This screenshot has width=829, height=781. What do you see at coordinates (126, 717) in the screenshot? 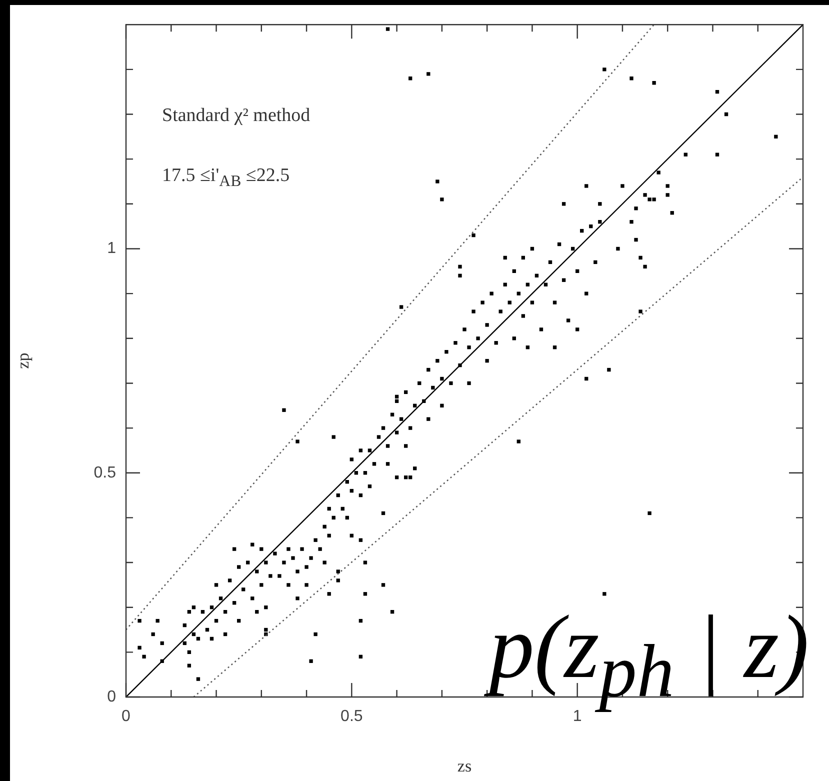
I see `x-tick-label: 0` at bounding box center [126, 717].